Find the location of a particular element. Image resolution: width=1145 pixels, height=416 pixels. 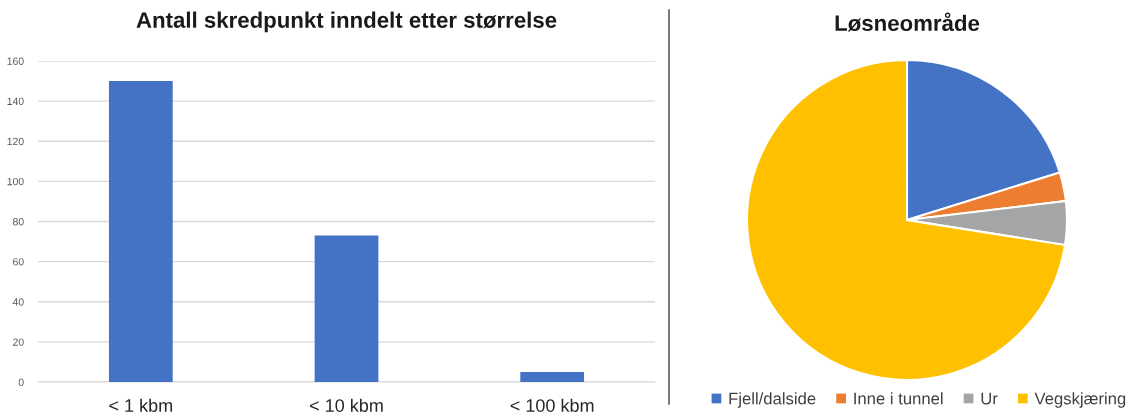

y-tick-label: 0 is located at coordinates (21, 382).